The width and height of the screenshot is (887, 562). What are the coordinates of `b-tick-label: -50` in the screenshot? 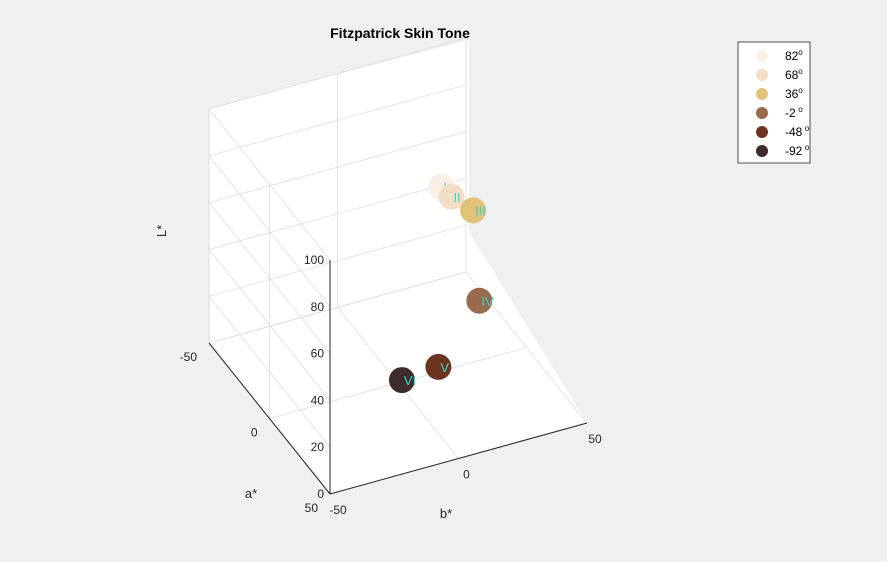 It's located at (338, 510).